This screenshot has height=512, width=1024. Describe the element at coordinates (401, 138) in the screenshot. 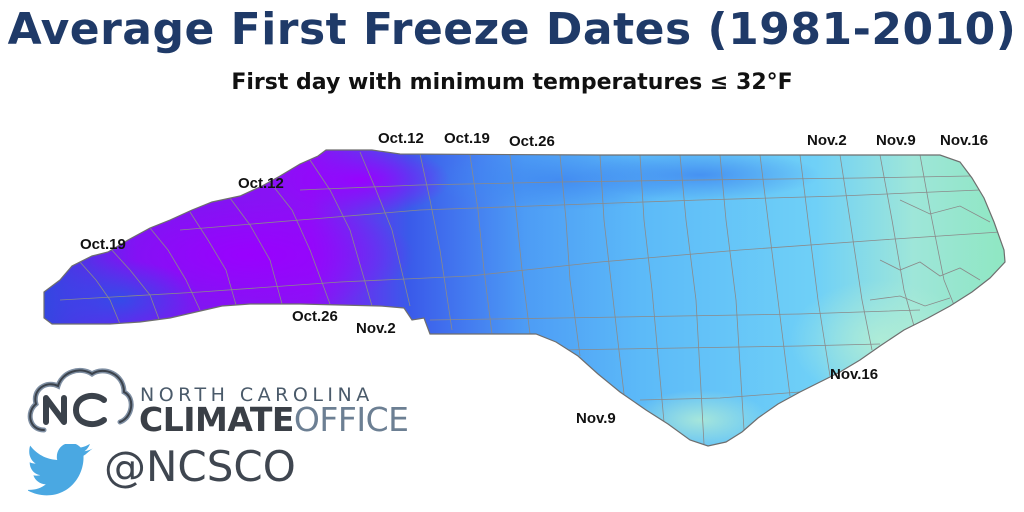

I see `label-oct12-top: Oct.12` at that location.